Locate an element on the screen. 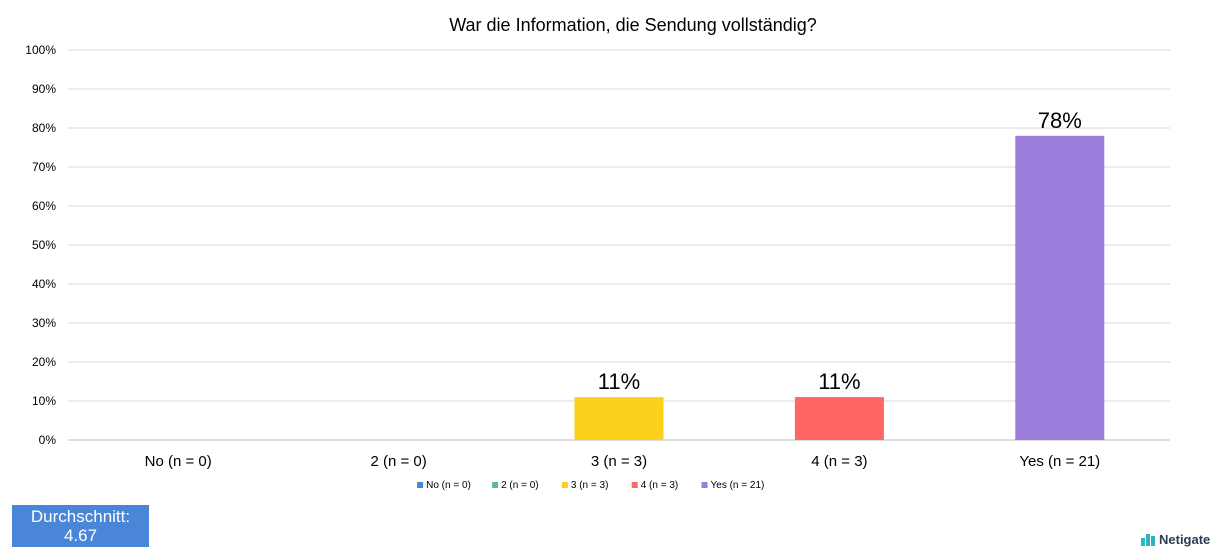 This screenshot has height=558, width=1227. legend-item: No (n = 0) is located at coordinates (444, 485).